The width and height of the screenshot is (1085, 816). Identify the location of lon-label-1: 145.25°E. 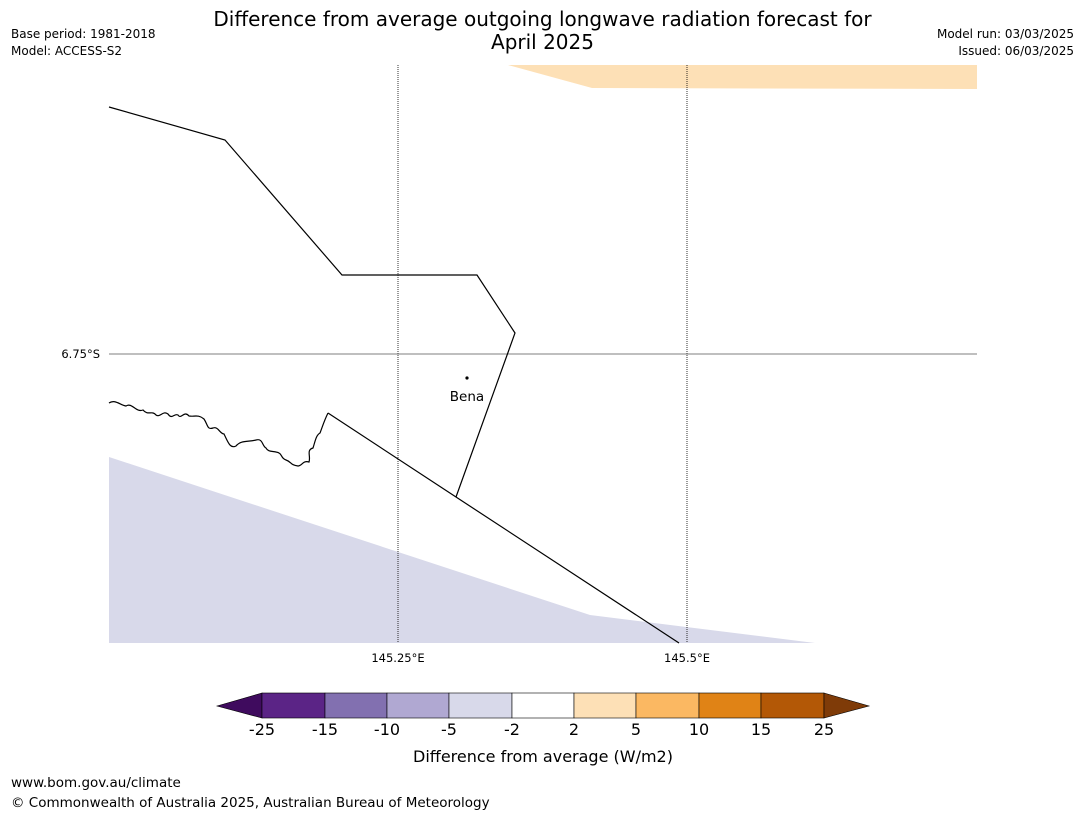
(397, 658).